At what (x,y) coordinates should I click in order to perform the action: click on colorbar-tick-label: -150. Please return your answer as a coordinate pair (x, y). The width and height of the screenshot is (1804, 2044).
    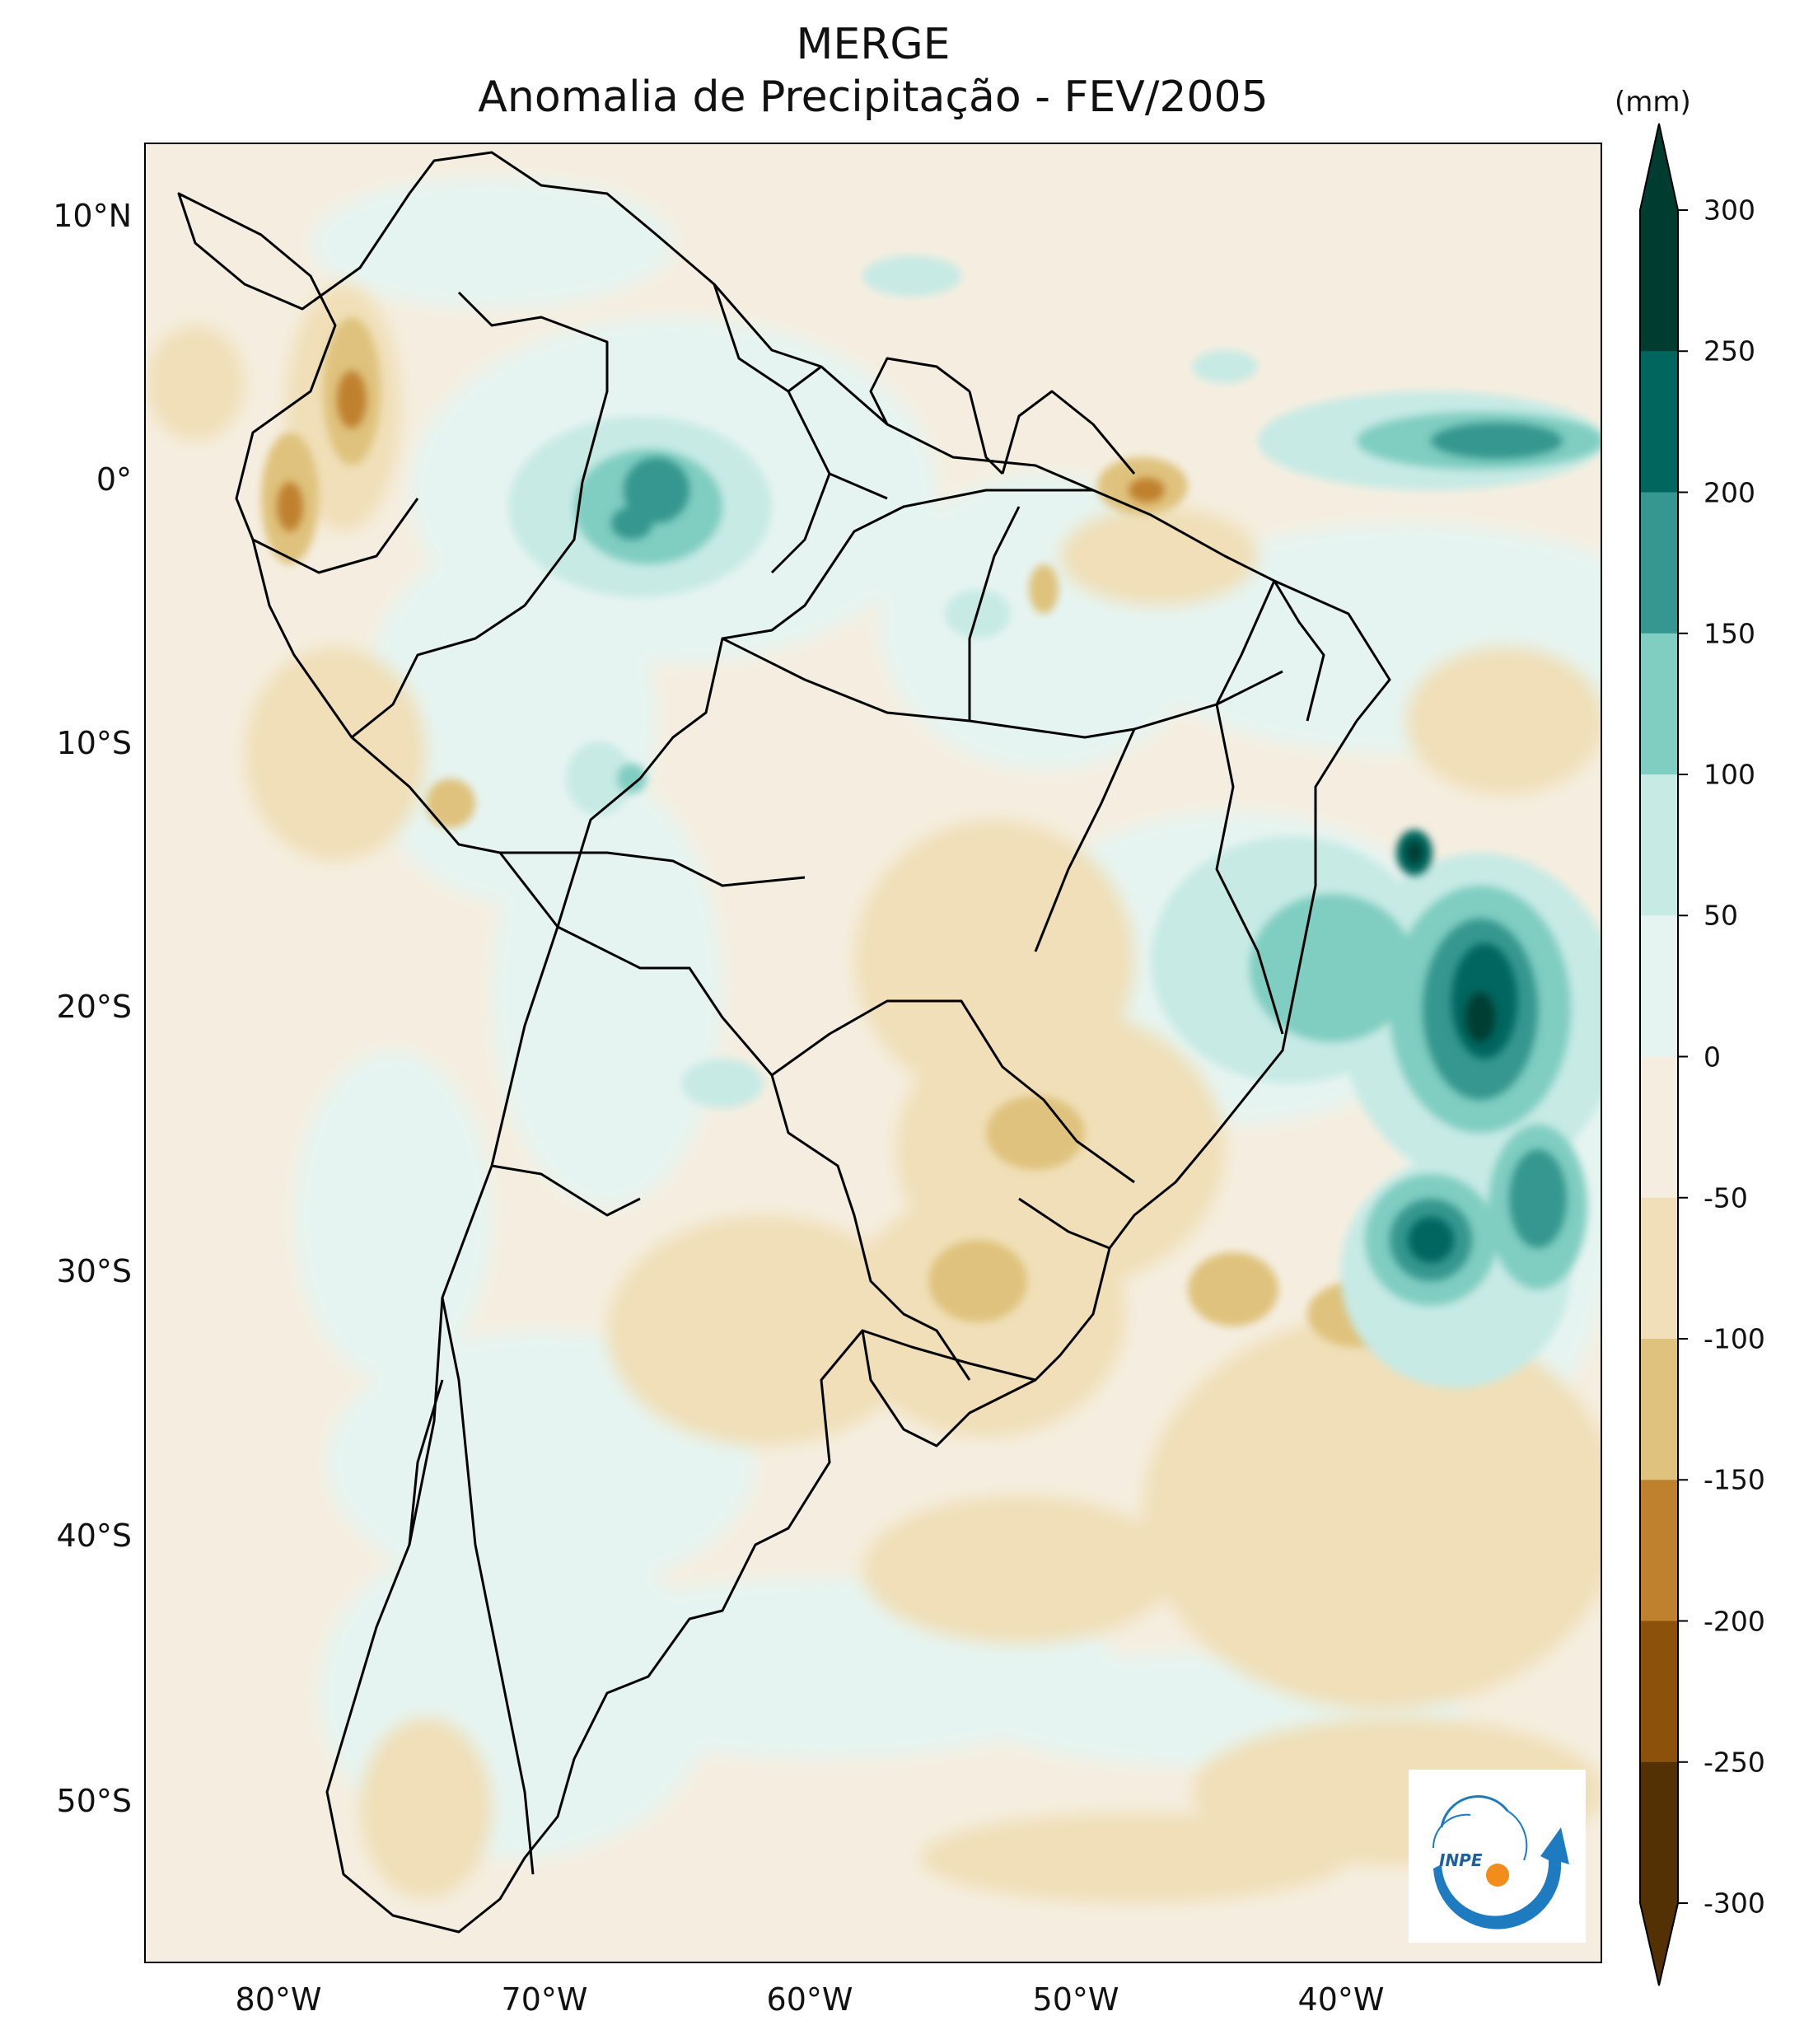
    Looking at the image, I should click on (1734, 1479).